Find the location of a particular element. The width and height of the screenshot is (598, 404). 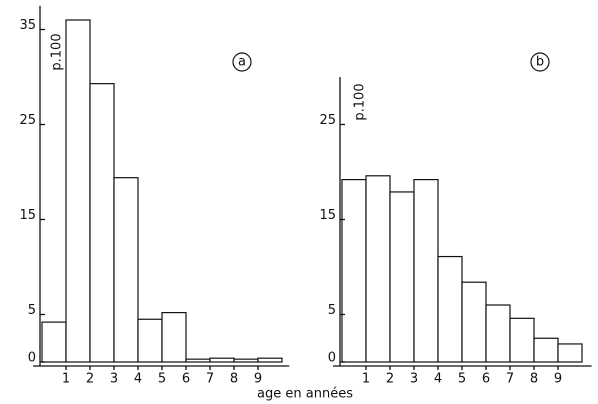

panel-label: b is located at coordinates (540, 62).